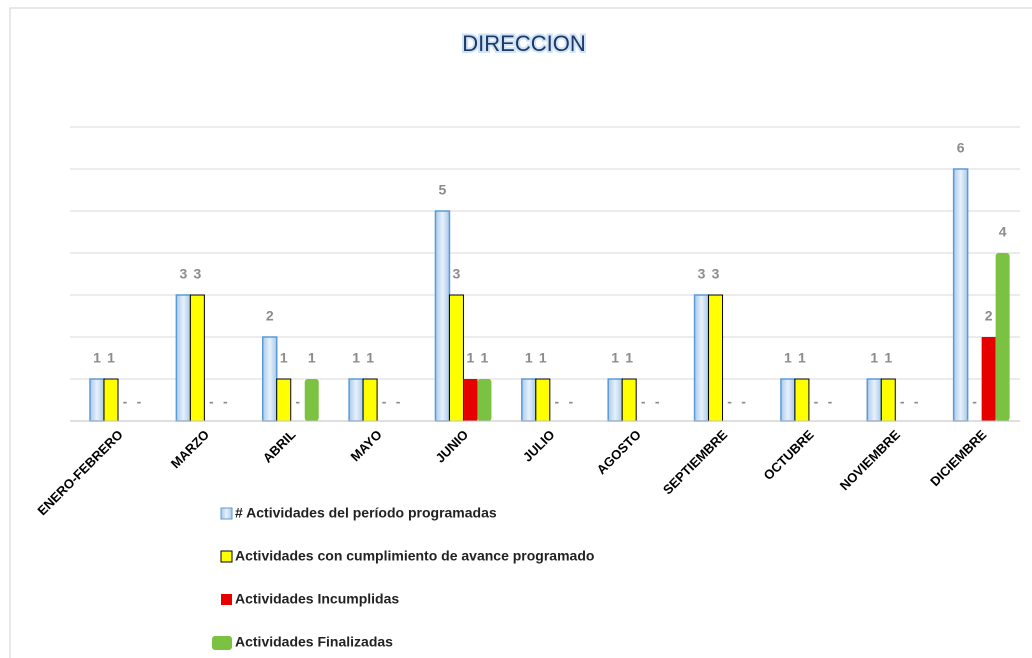 This screenshot has height=658, width=1032. Describe the element at coordinates (317, 599) in the screenshot. I see `legend-label: Actividades Incumplidas` at that location.